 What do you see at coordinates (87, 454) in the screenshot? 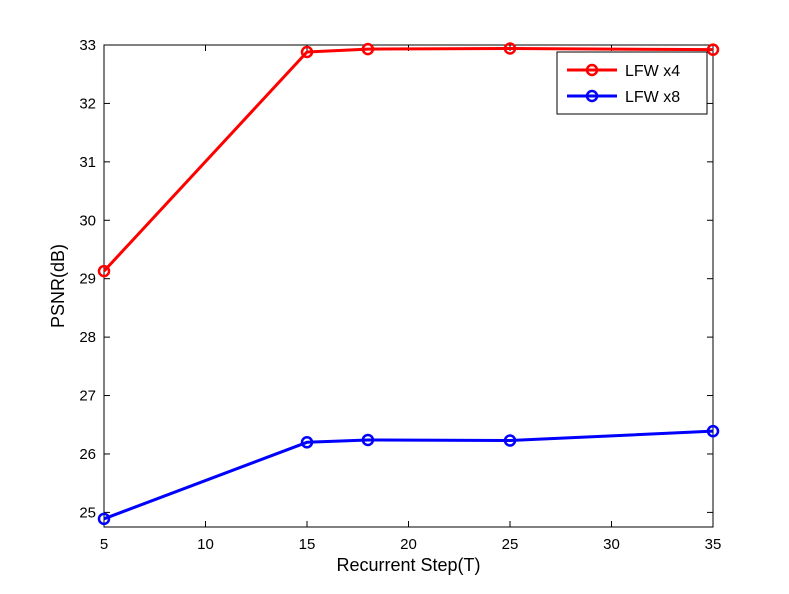
I see `y-tick-label: 26` at bounding box center [87, 454].